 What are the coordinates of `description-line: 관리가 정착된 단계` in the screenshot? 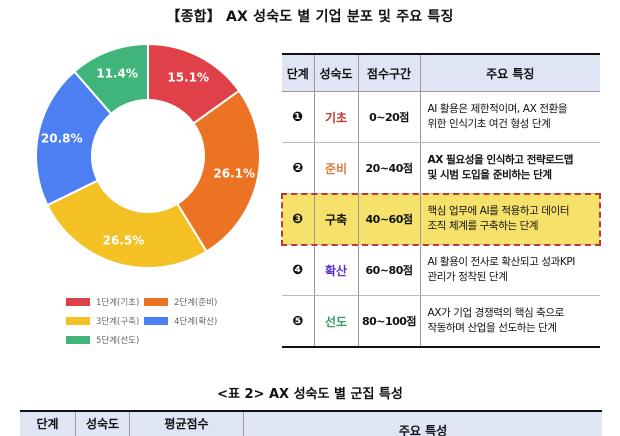 It's located at (467, 277).